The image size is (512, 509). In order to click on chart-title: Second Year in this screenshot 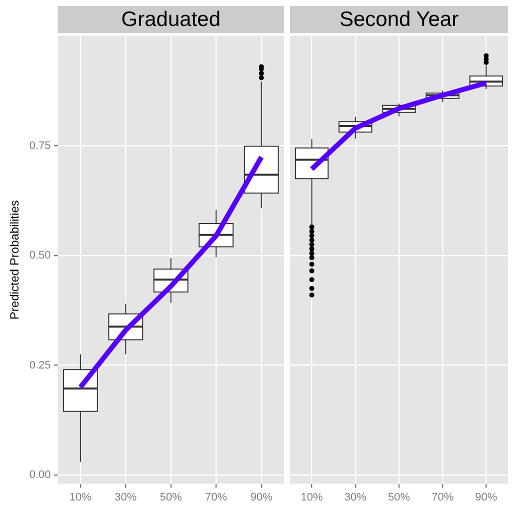, I will do `click(399, 19)`.